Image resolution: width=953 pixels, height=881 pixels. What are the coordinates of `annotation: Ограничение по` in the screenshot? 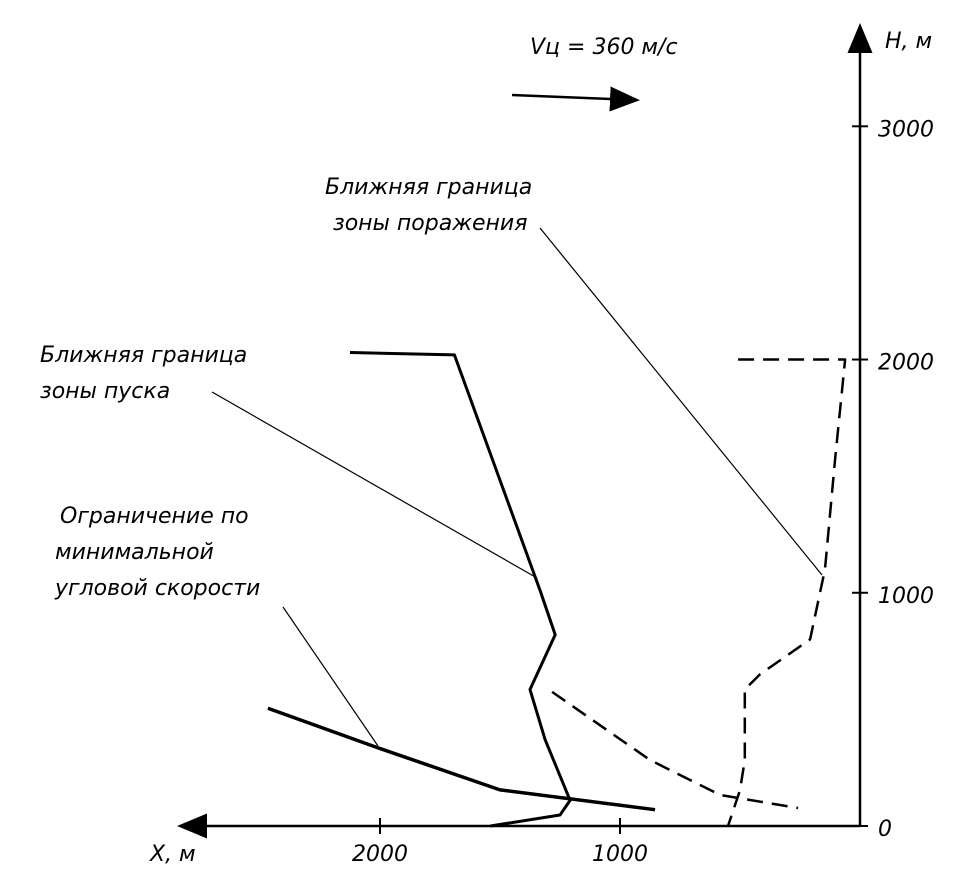 It's located at (154, 516).